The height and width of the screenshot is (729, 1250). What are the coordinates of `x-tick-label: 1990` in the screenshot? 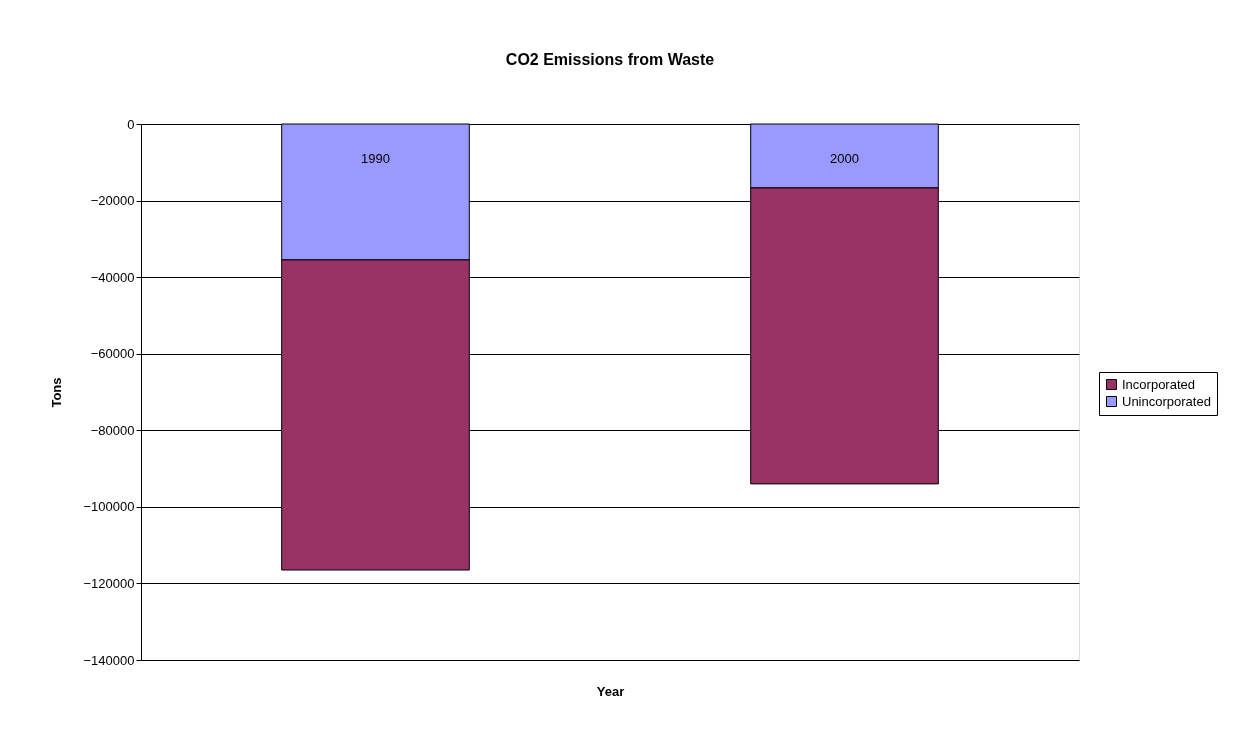 It's located at (375, 158).